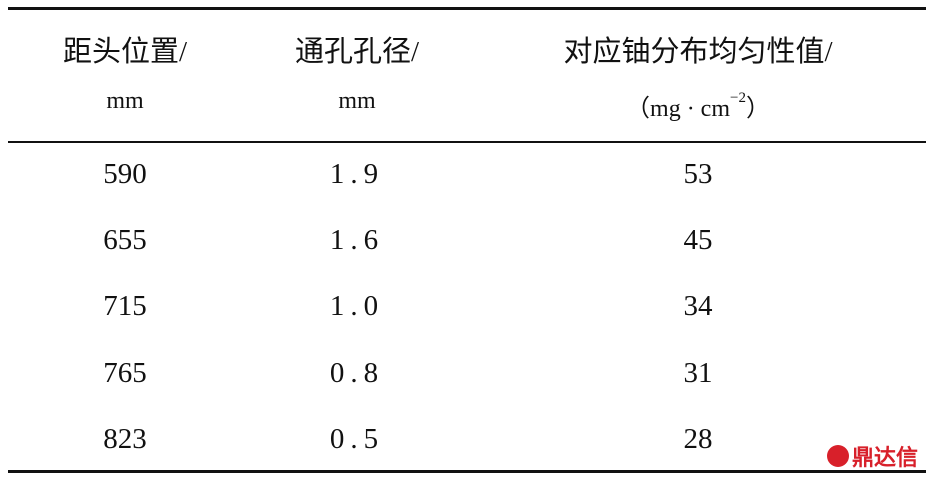 The image size is (928, 480). What do you see at coordinates (125, 439) in the screenshot?
I see `table-cell: 823` at bounding box center [125, 439].